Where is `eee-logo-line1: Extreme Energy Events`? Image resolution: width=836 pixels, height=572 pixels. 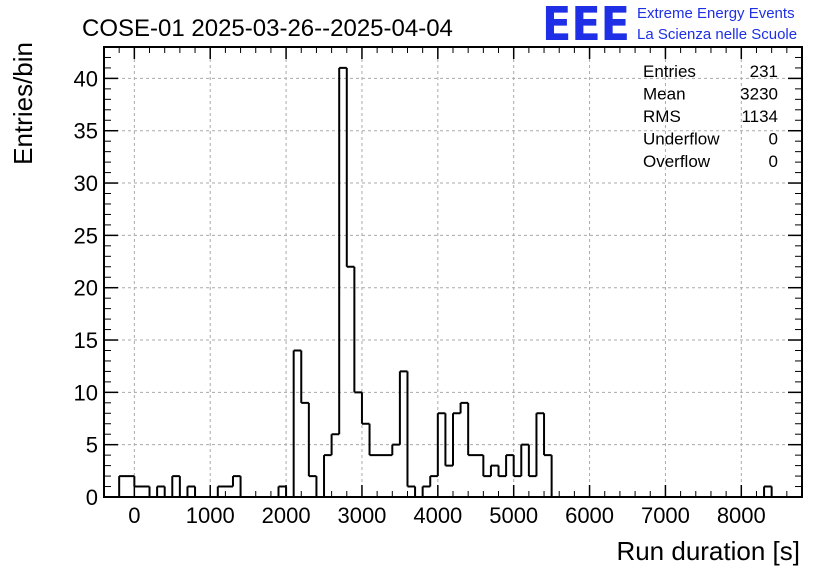 eee-logo-line1: Extreme Energy Events is located at coordinates (716, 13).